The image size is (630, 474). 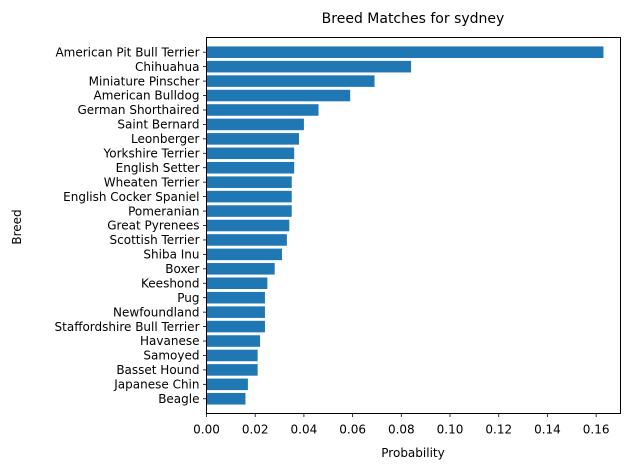 What do you see at coordinates (178, 399) in the screenshot?
I see `y-tick-label: Beagle` at bounding box center [178, 399].